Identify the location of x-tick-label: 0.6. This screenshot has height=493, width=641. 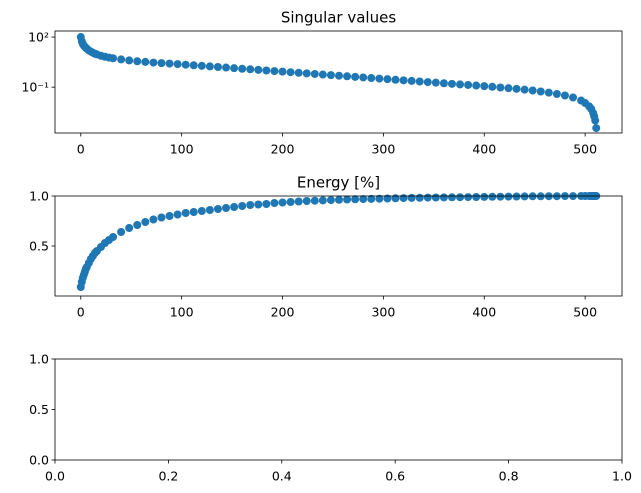
(395, 476).